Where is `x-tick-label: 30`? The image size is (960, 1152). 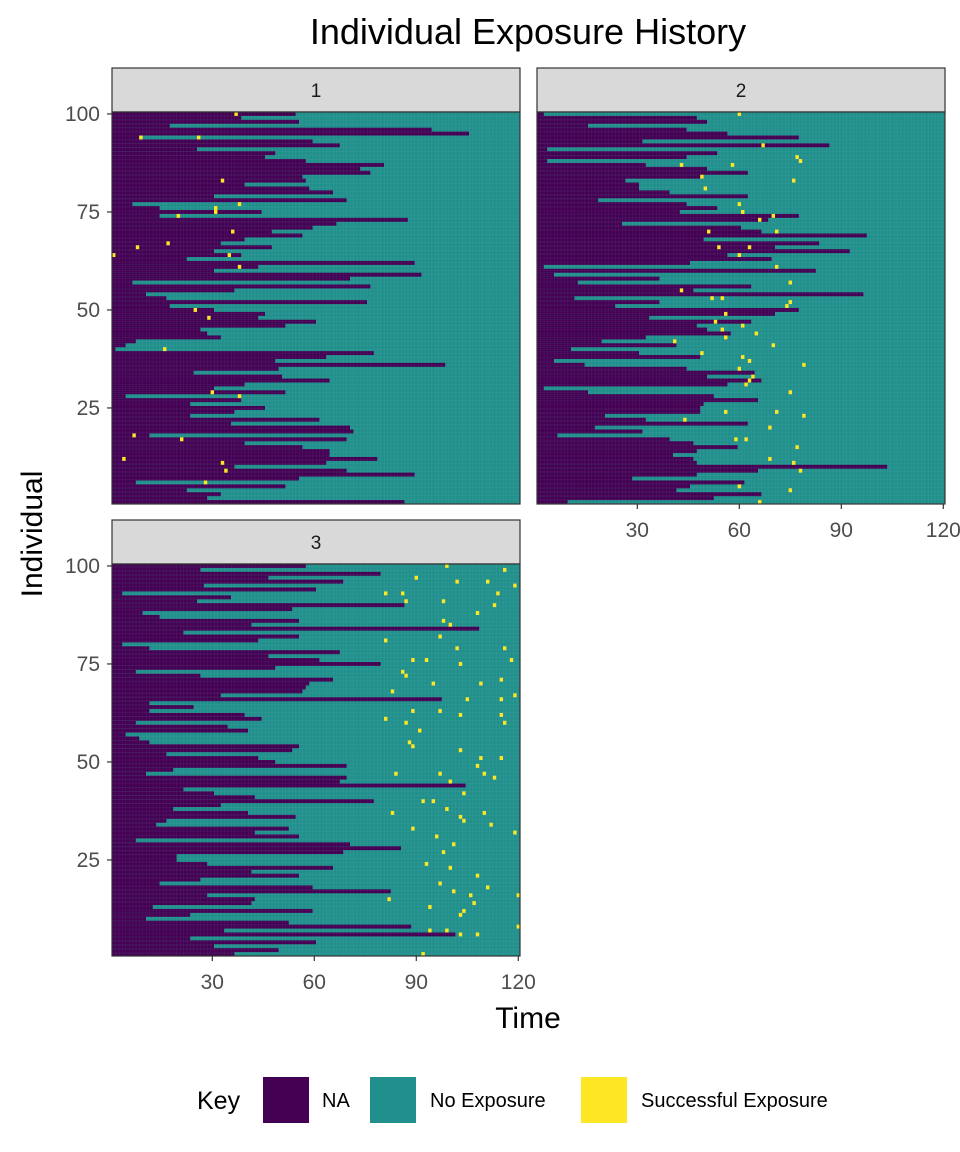 x-tick-label: 30 is located at coordinates (637, 530).